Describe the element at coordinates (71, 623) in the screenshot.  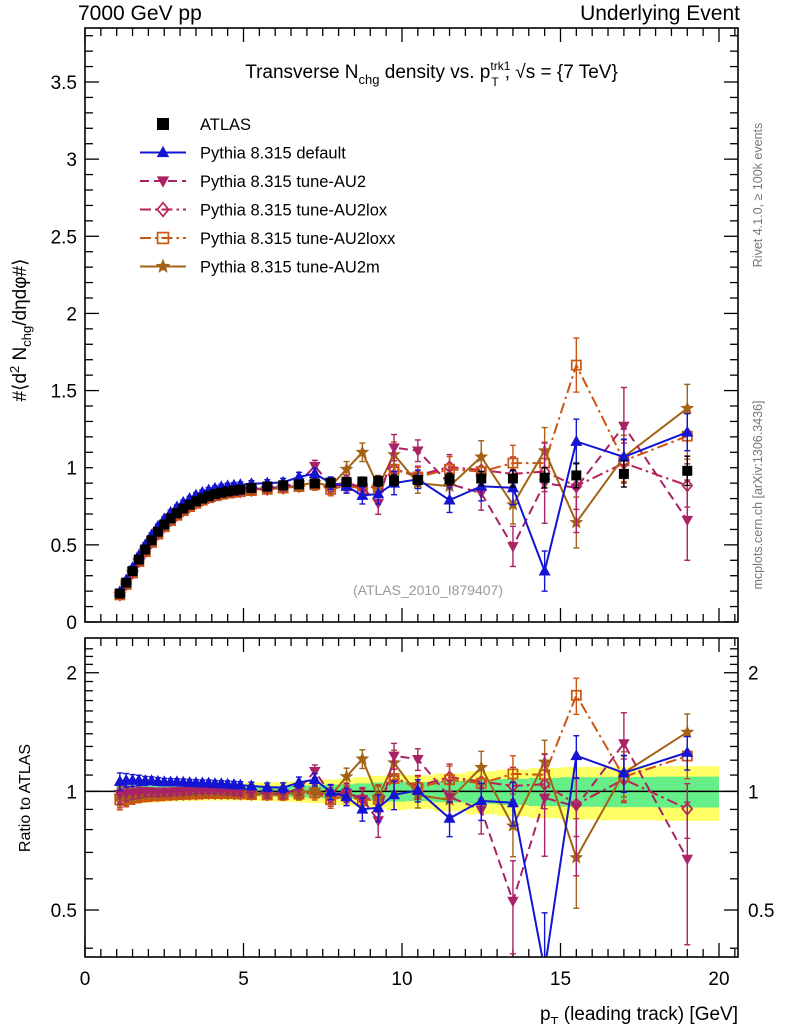
I see `y-tick-label: 0` at that location.